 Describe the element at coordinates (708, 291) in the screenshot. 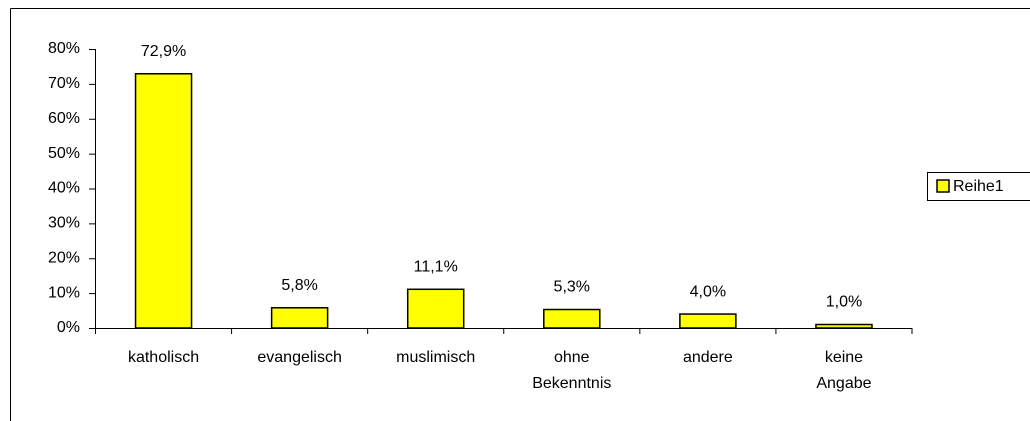

I see `value-label: 4,0%` at that location.